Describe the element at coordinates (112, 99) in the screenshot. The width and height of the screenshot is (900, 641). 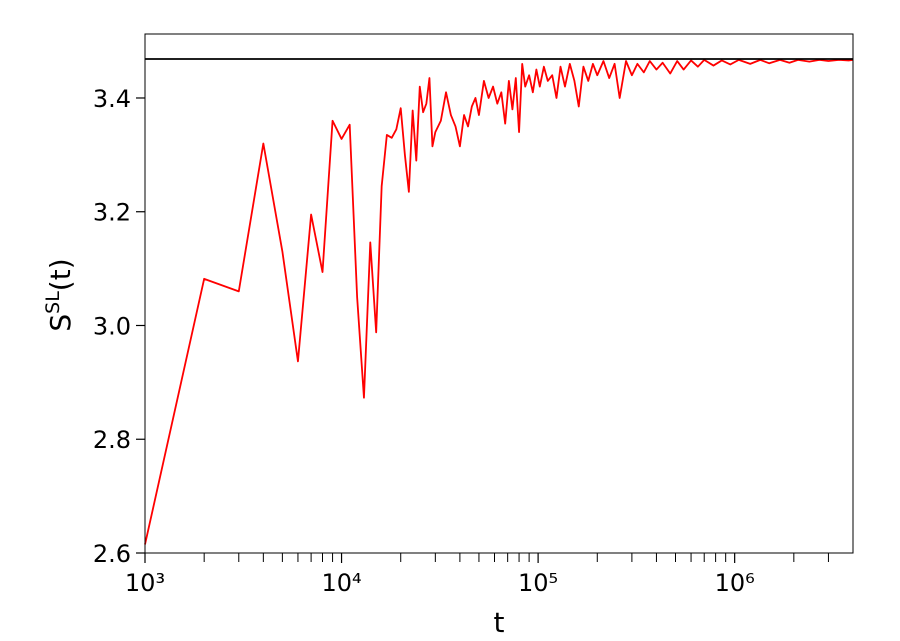
I see `y-tick-label: 3.4` at that location.